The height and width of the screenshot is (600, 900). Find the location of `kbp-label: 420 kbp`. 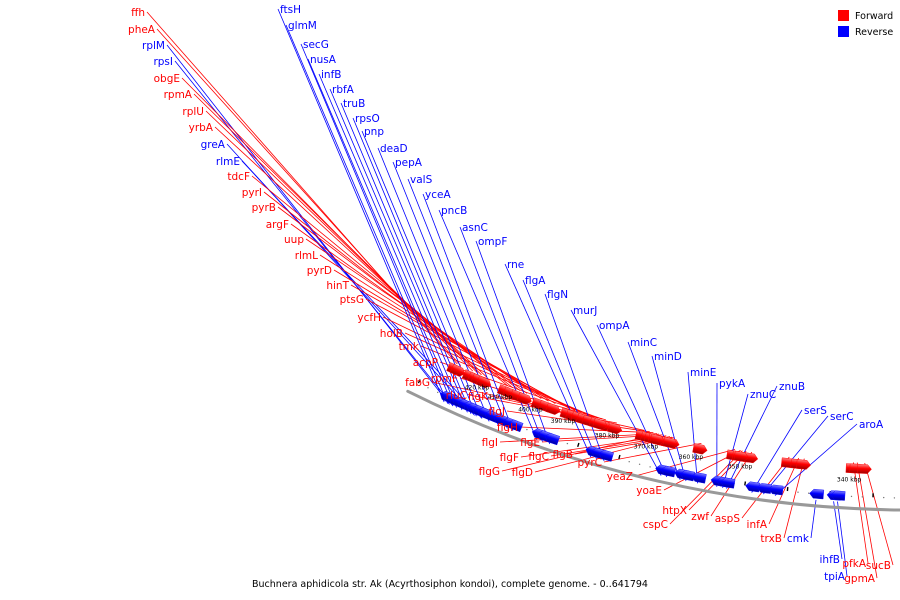

kbp-label: 420 kbp is located at coordinates (477, 387).